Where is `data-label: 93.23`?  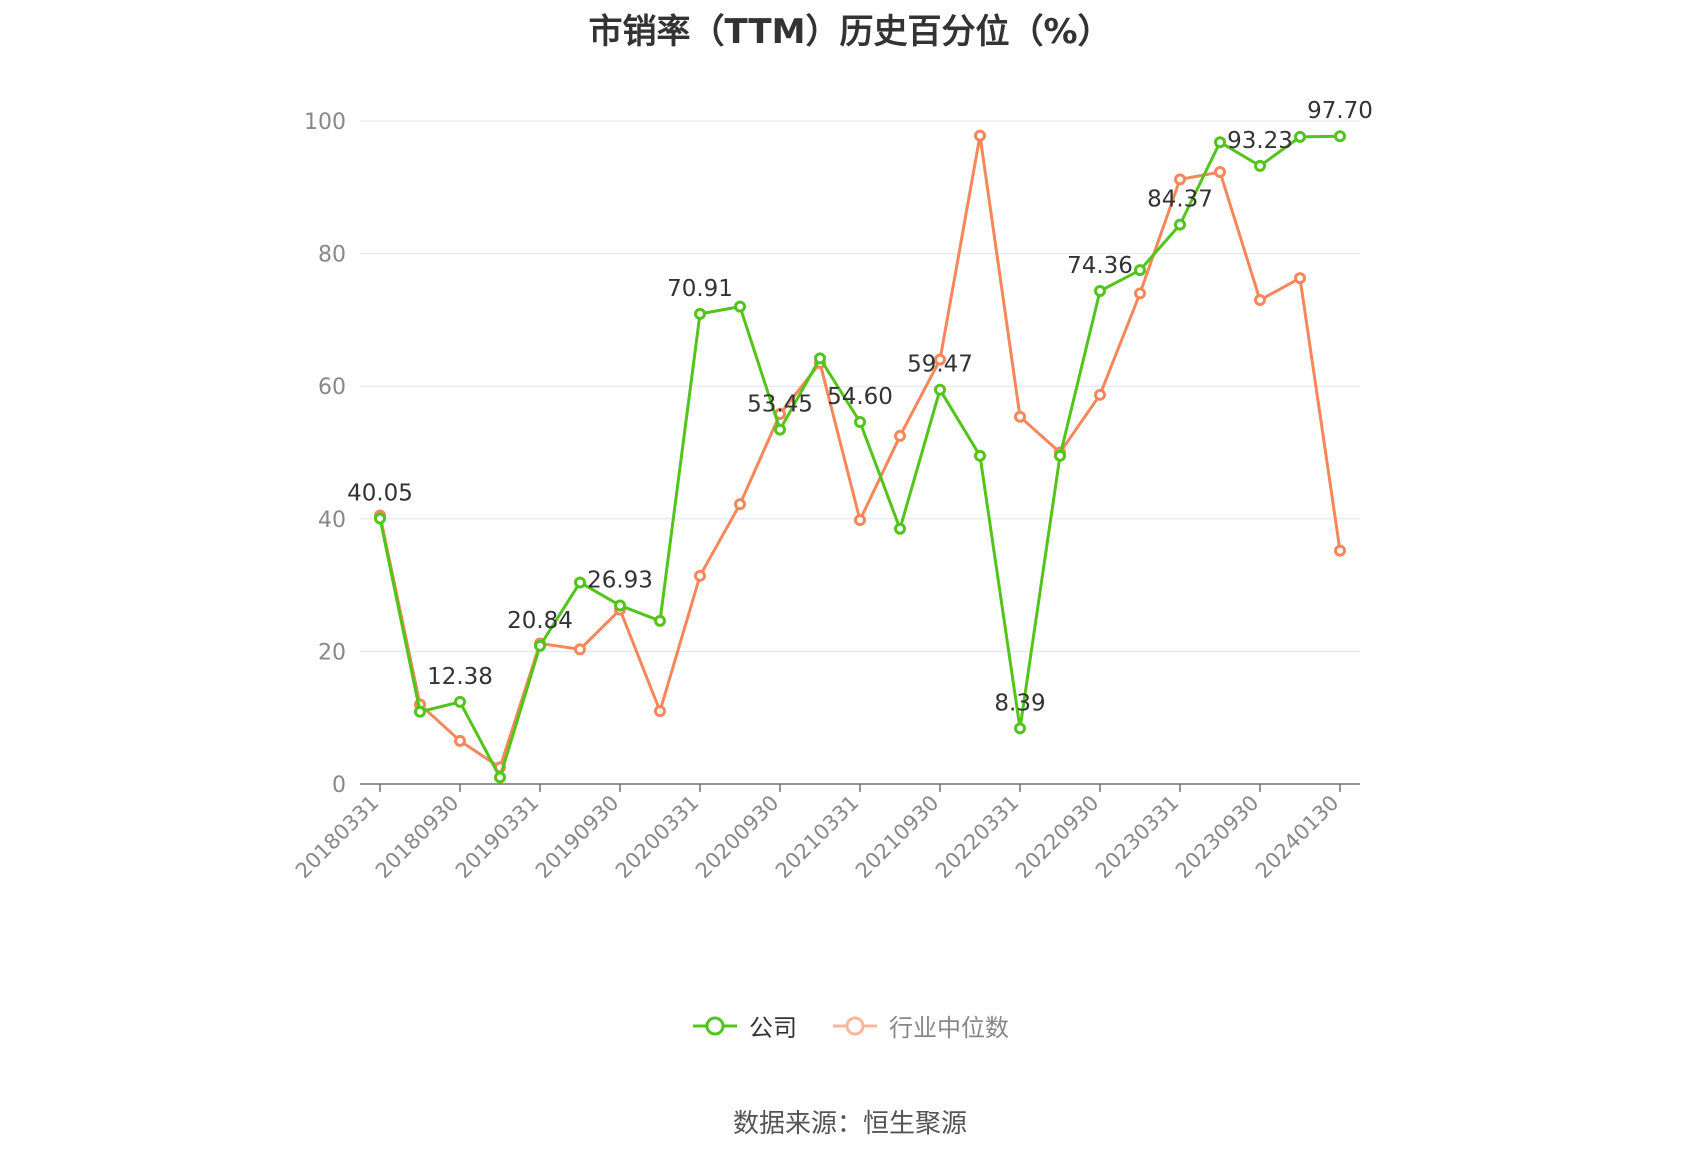 data-label: 93.23 is located at coordinates (1260, 141).